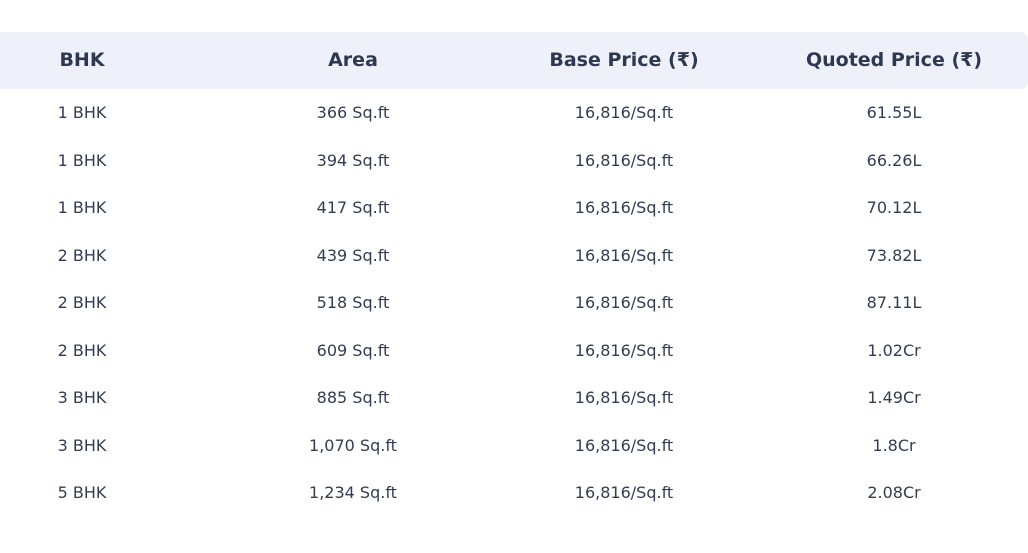 This screenshot has width=1028, height=553. I want to click on cell-area: 417 Sq.ft, so click(353, 207).